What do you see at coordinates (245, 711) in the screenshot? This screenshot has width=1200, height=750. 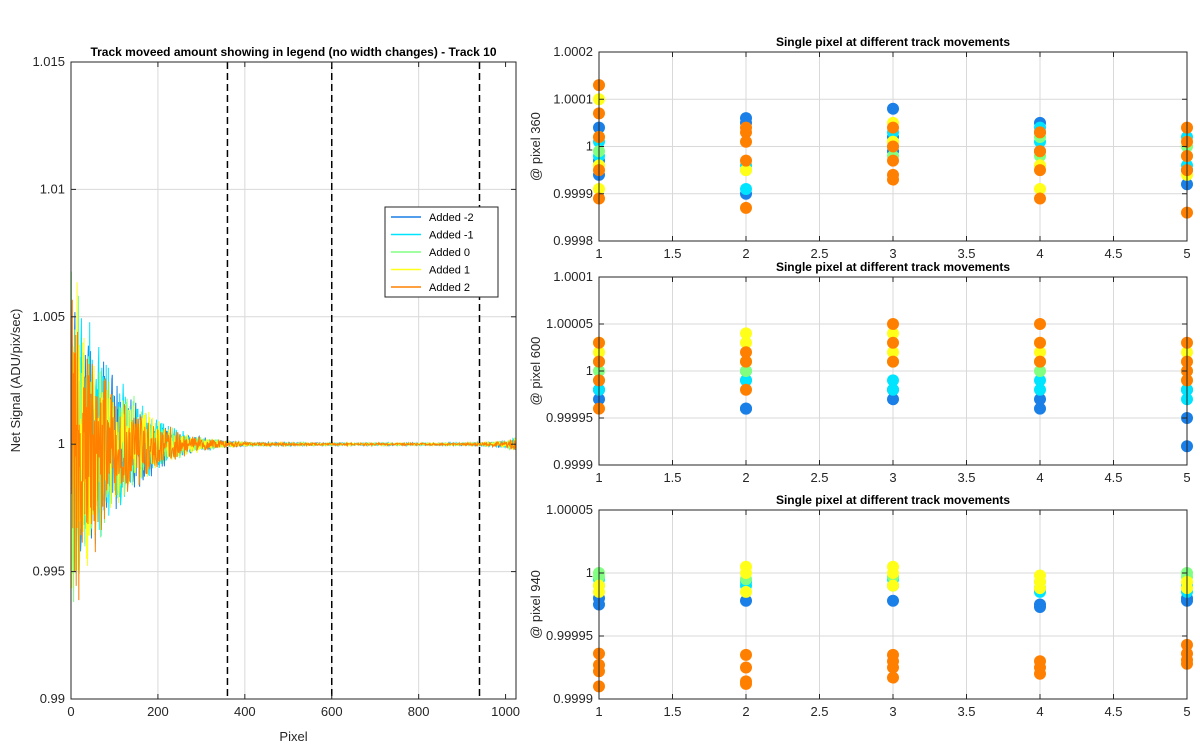 I see `x-tick-label: 400` at bounding box center [245, 711].